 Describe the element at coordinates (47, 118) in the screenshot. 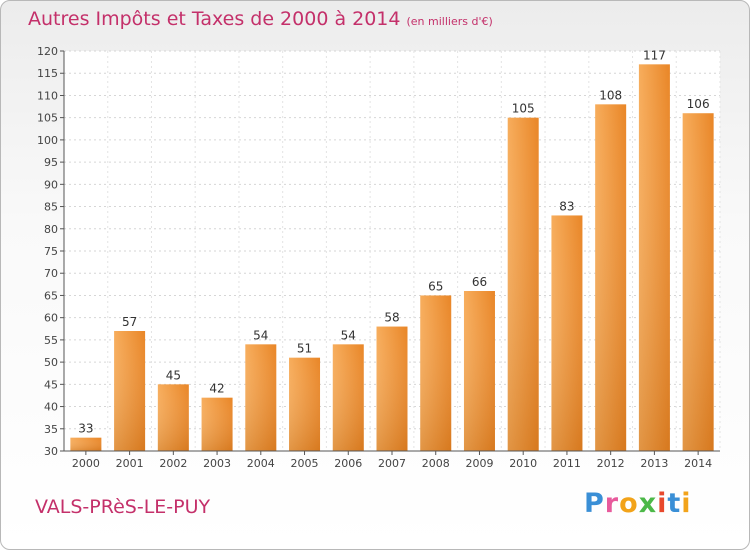

I see `y-tick-label: 105` at that location.